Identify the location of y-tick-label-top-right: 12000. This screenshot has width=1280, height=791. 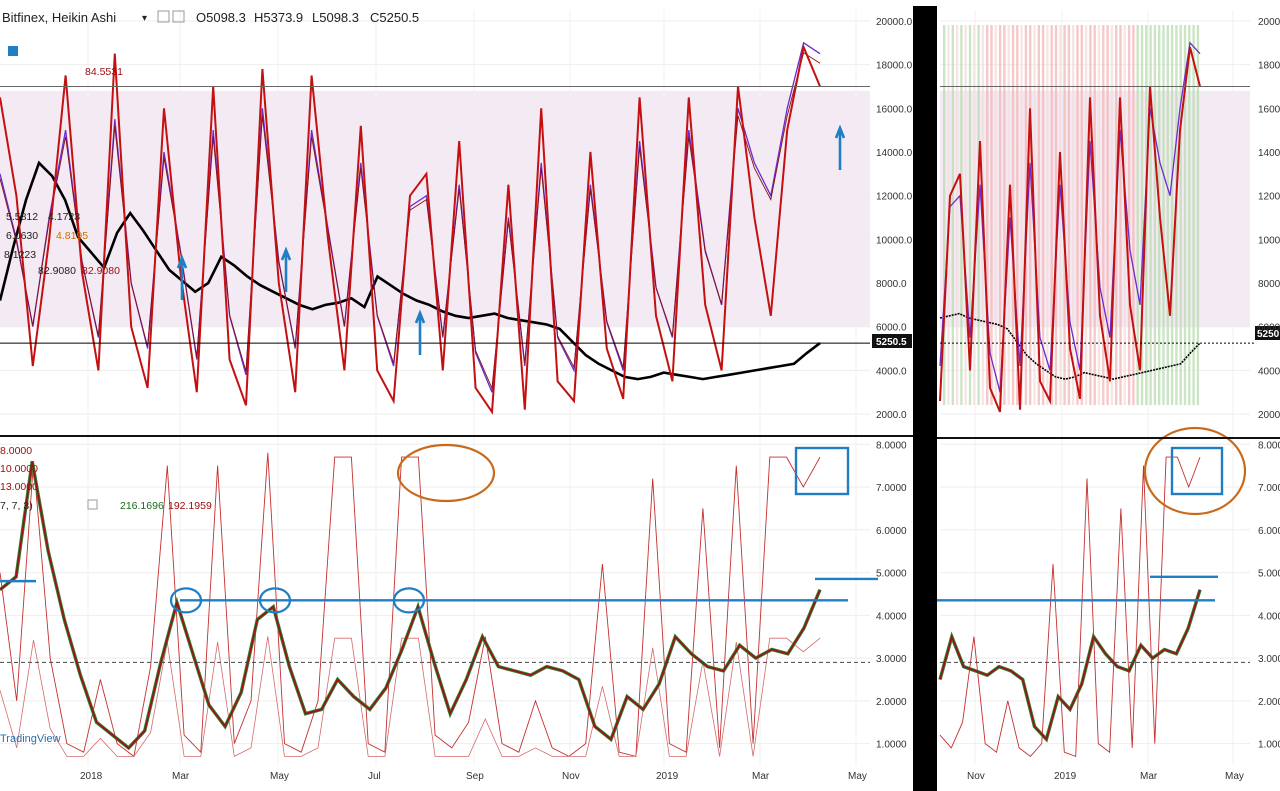
(1269, 197).